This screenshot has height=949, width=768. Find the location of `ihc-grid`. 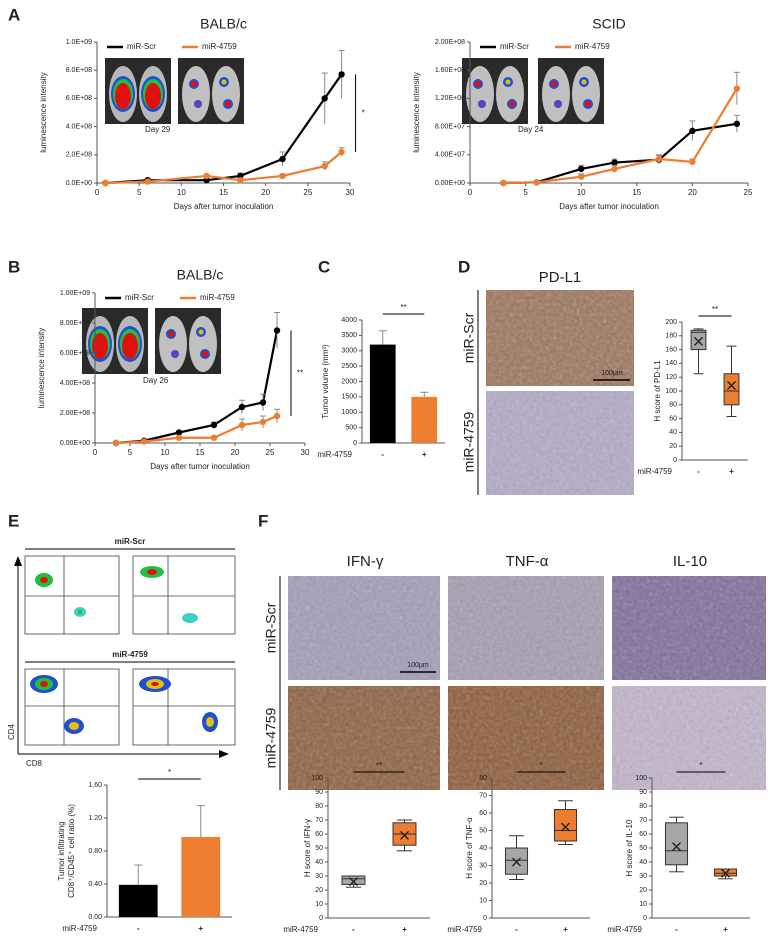

ihc-grid is located at coordinates (527, 683).